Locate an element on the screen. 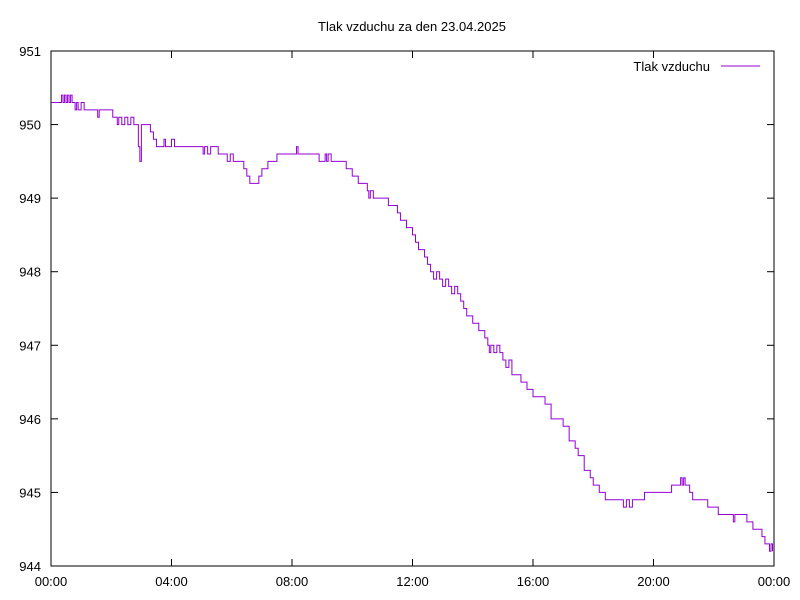 The image size is (800, 600). x-tick-label: 12:00 is located at coordinates (412, 581).